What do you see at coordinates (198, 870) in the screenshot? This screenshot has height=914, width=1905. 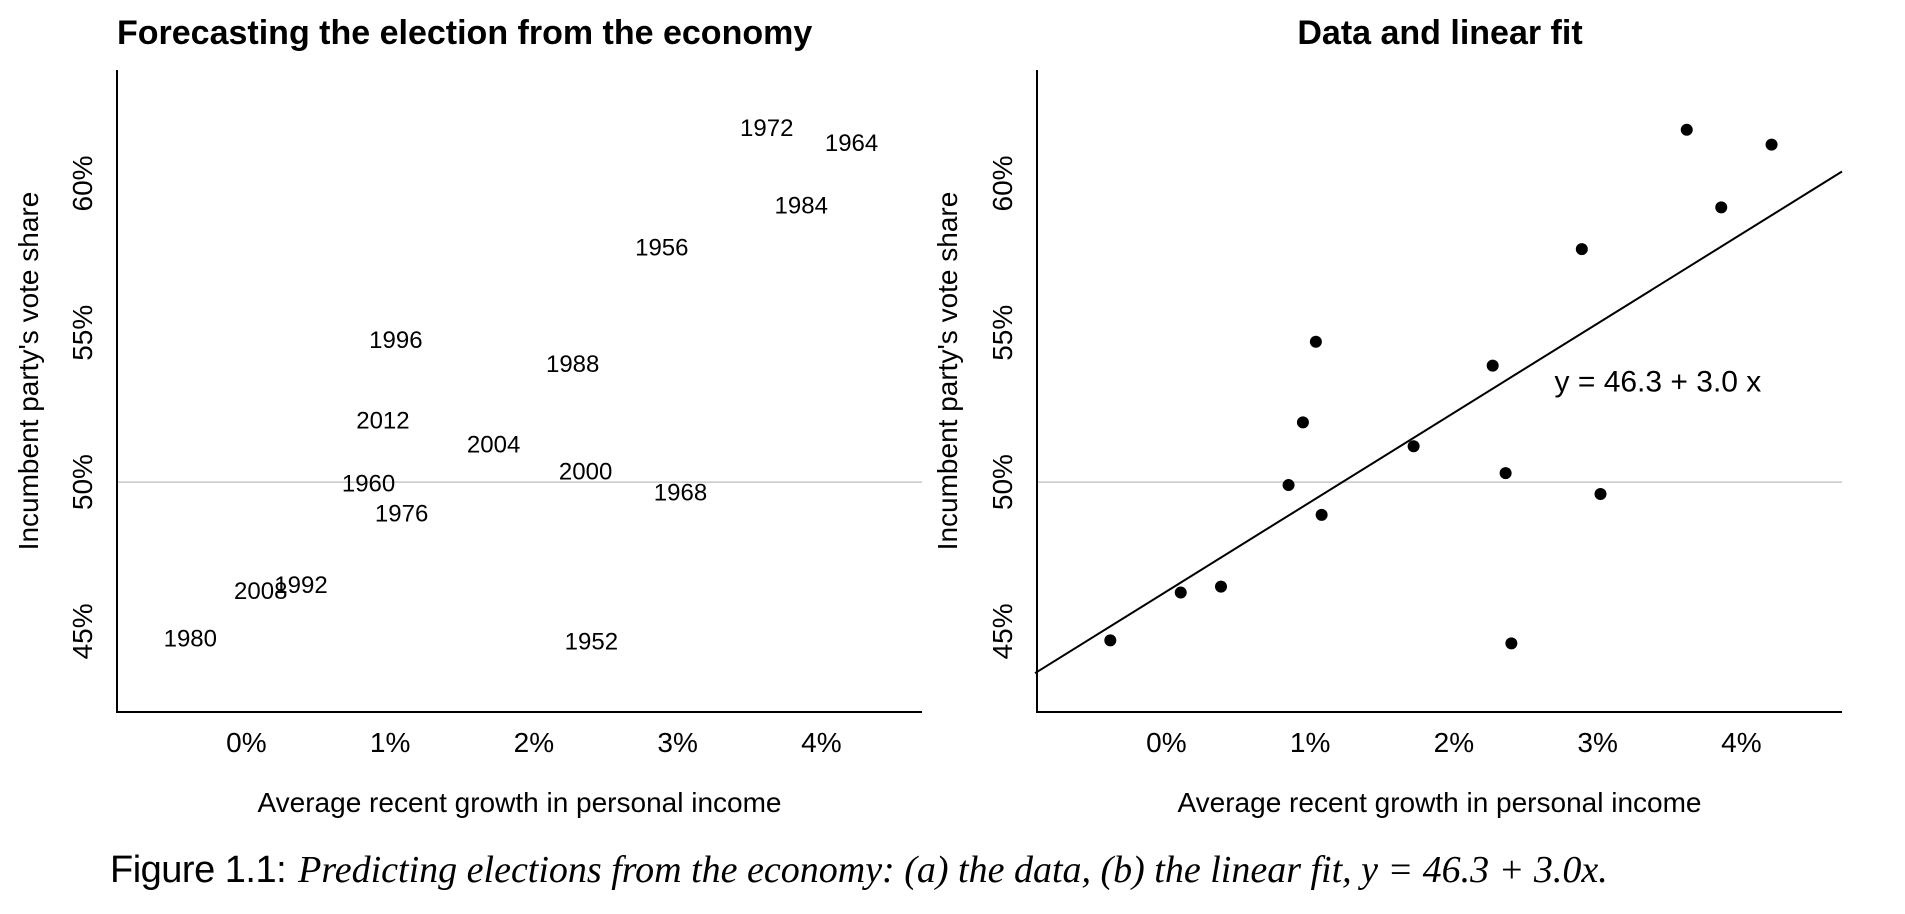 I see `caption-label: Figure 1.1:` at bounding box center [198, 870].